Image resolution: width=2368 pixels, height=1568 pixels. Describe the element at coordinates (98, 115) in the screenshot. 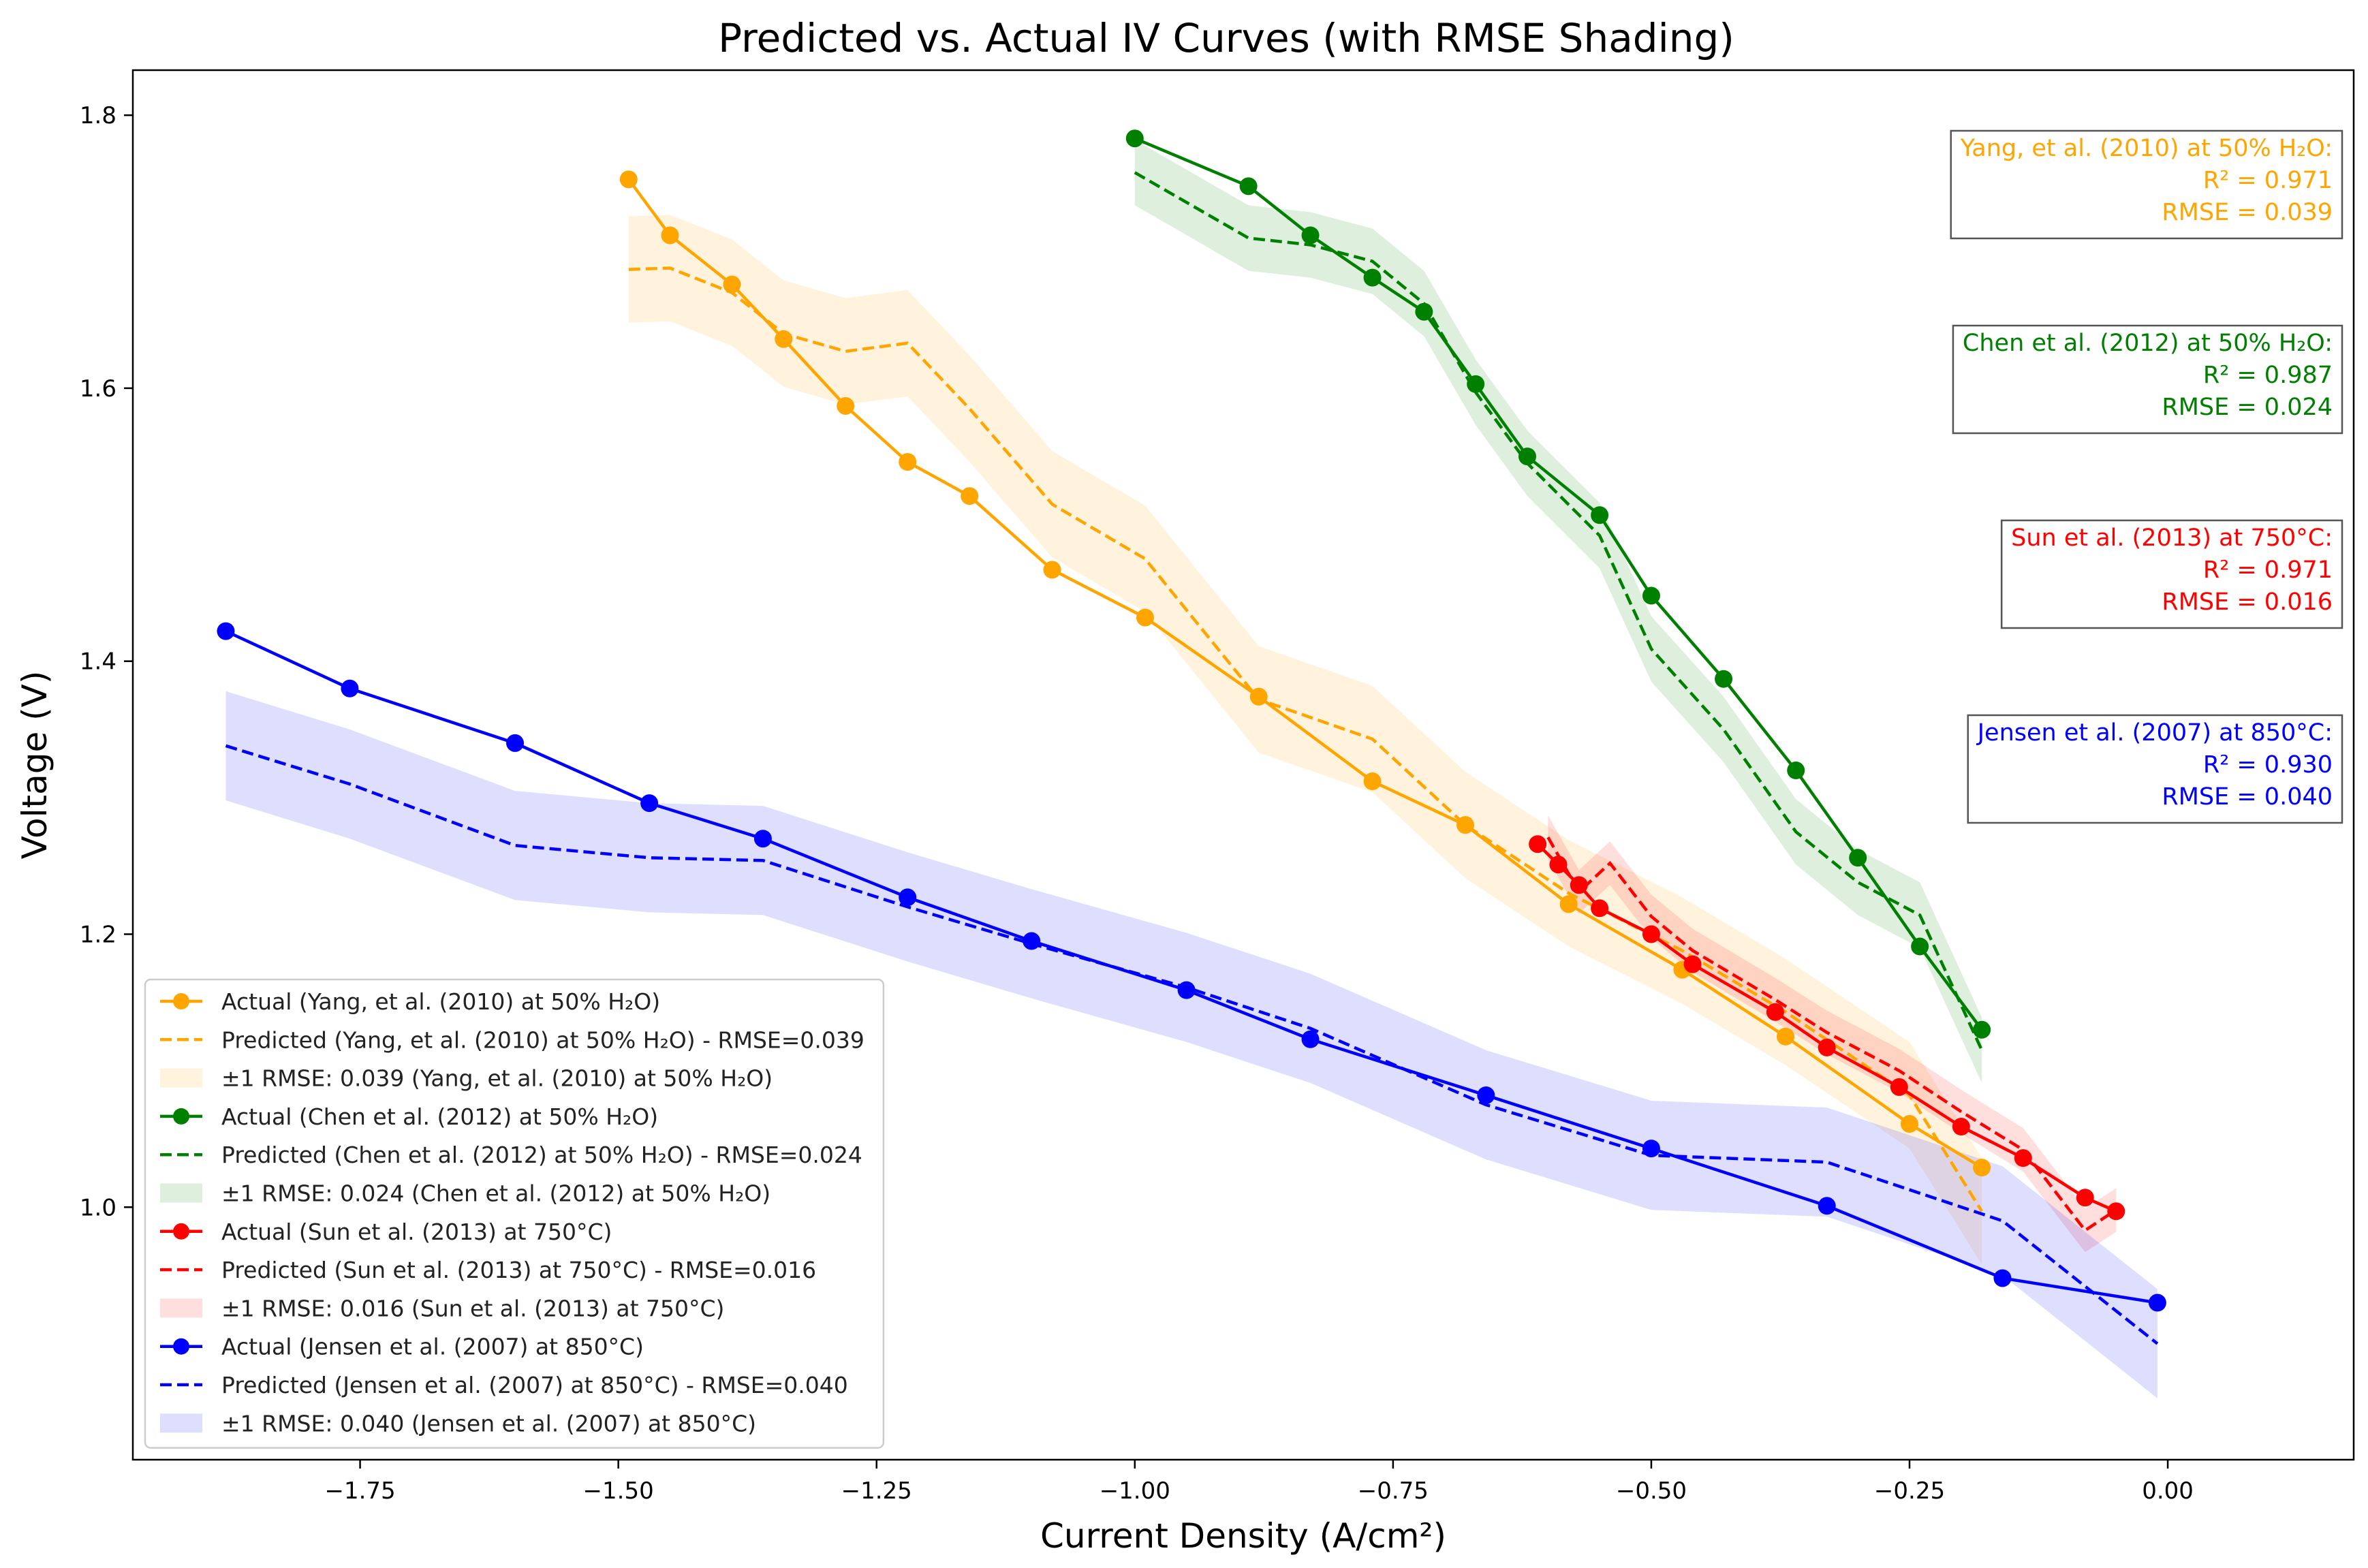

I see `y-tick-label: 1.8` at that location.